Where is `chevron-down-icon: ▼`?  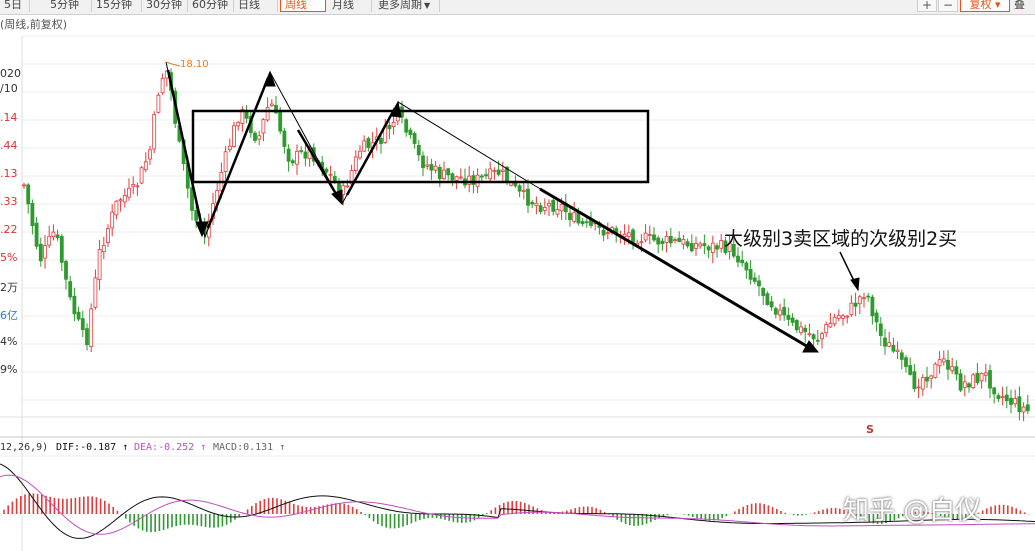
chevron-down-icon: ▼ is located at coordinates (427, 5).